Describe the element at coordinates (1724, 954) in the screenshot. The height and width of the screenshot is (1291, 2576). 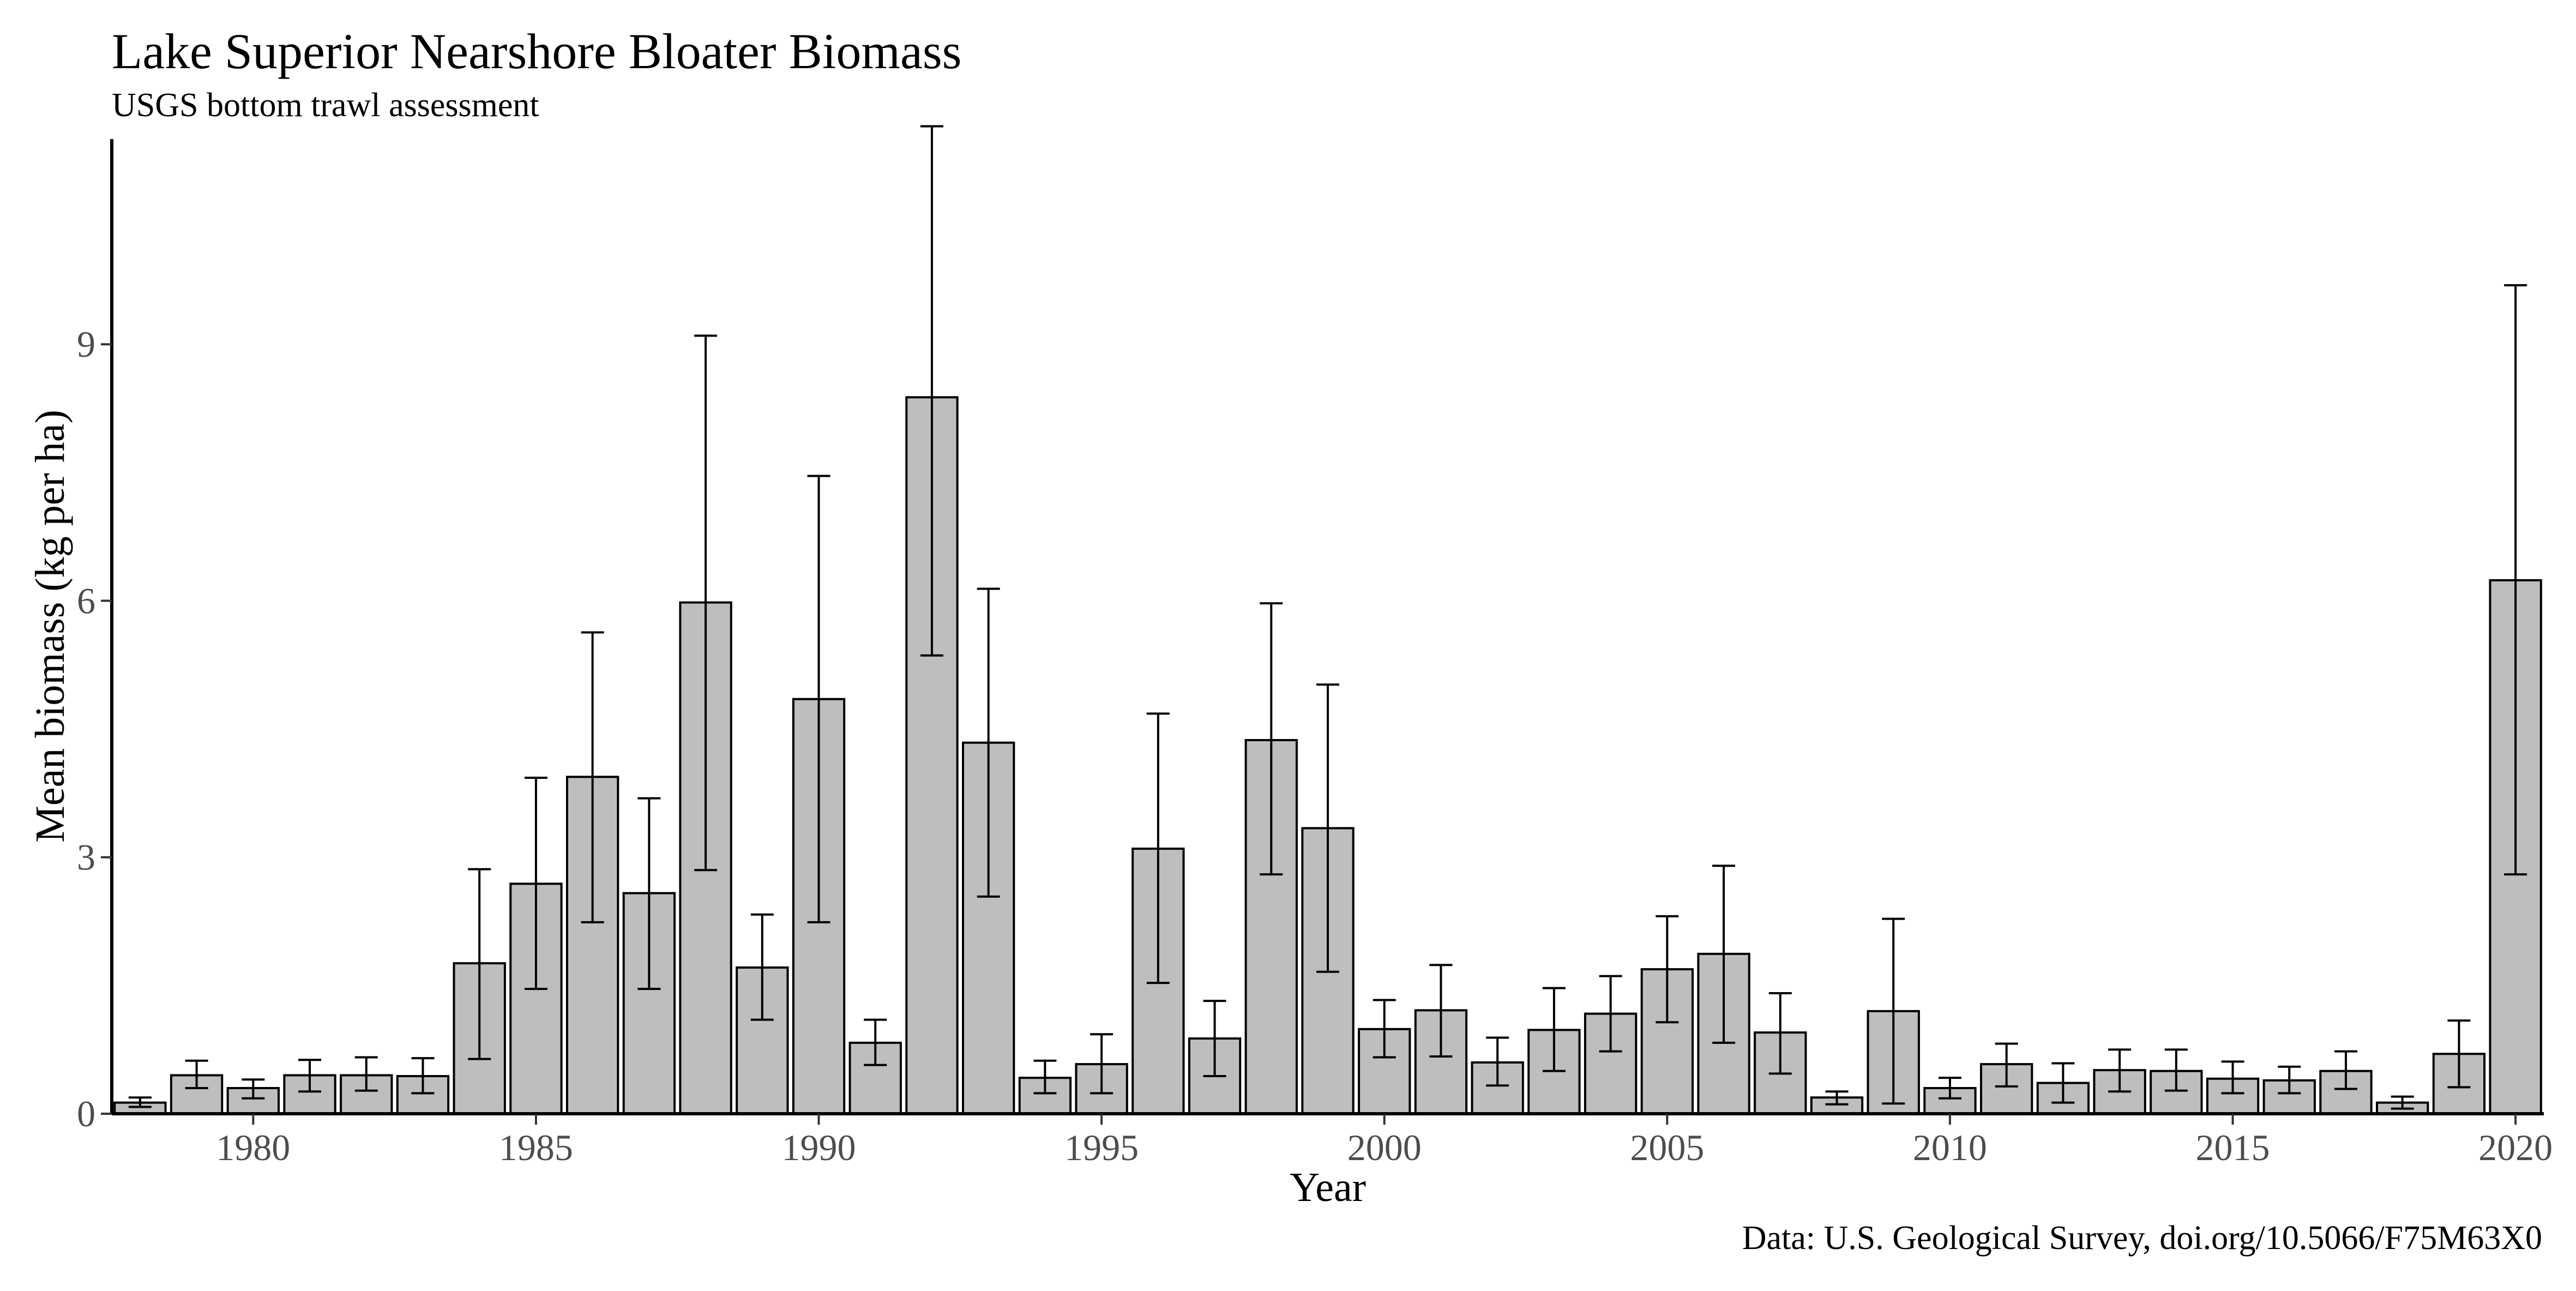
I see `error-bar-2006` at that location.